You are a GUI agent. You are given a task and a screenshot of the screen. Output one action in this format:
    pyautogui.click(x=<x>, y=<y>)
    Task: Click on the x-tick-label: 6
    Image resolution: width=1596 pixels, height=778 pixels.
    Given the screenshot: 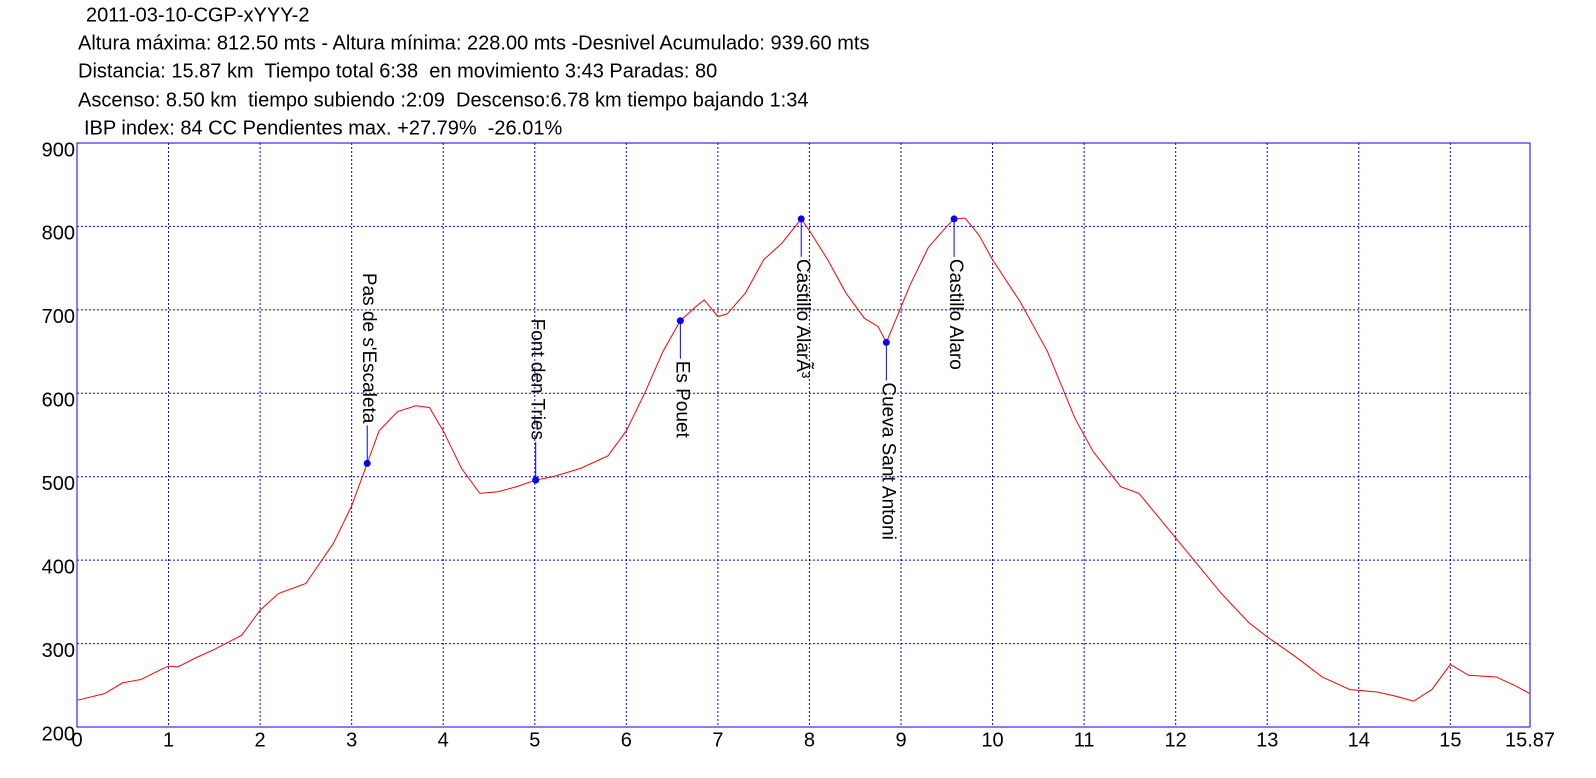 What is the action you would take?
    pyautogui.click(x=626, y=740)
    